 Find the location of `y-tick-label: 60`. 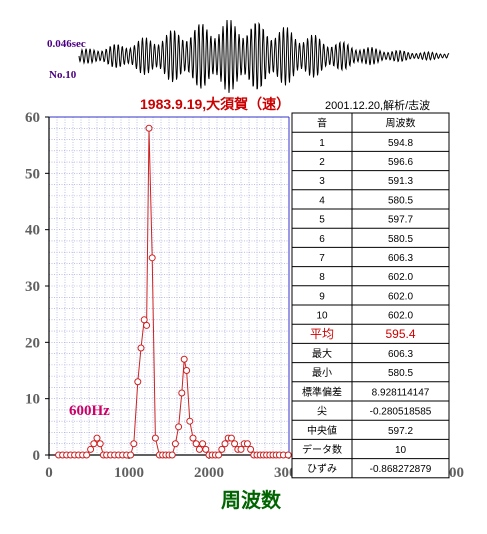

y-tick-label: 60 is located at coordinates (32, 118).